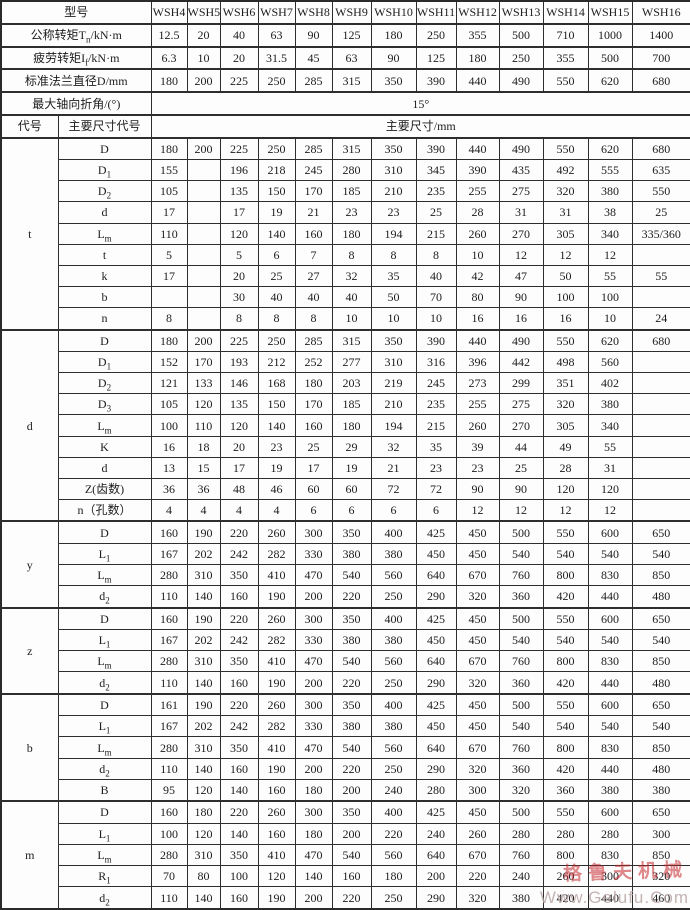  Describe the element at coordinates (203, 554) in the screenshot. I see `dim-value-cell: 202` at that location.